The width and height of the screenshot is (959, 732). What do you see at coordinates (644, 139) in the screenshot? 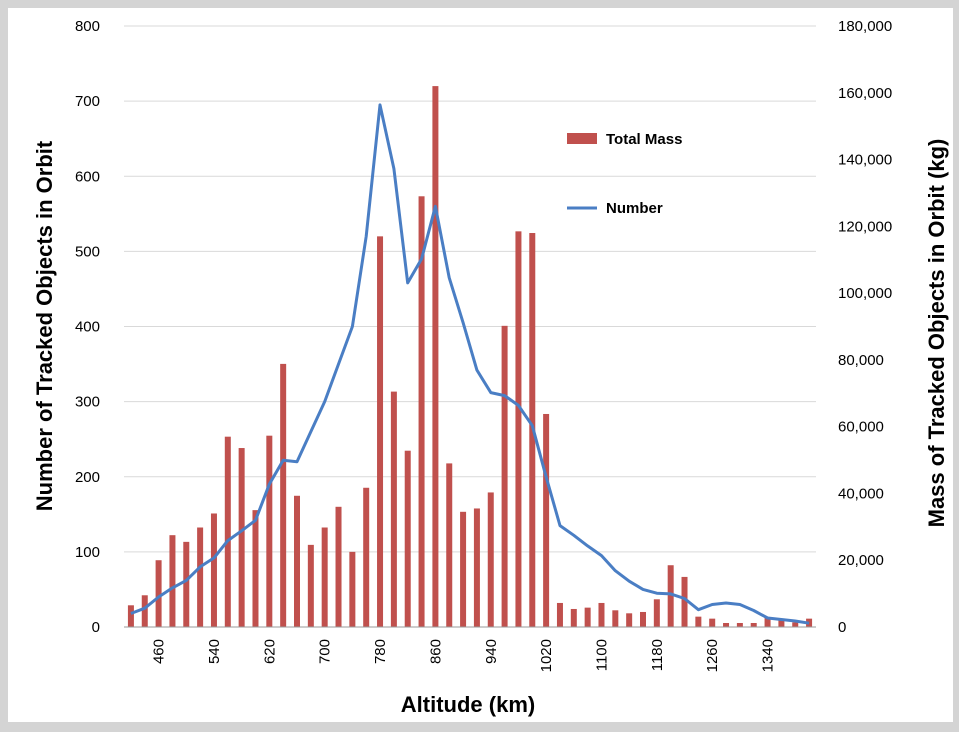
I see `legend-total-mass-label: Total Mass` at bounding box center [644, 139].